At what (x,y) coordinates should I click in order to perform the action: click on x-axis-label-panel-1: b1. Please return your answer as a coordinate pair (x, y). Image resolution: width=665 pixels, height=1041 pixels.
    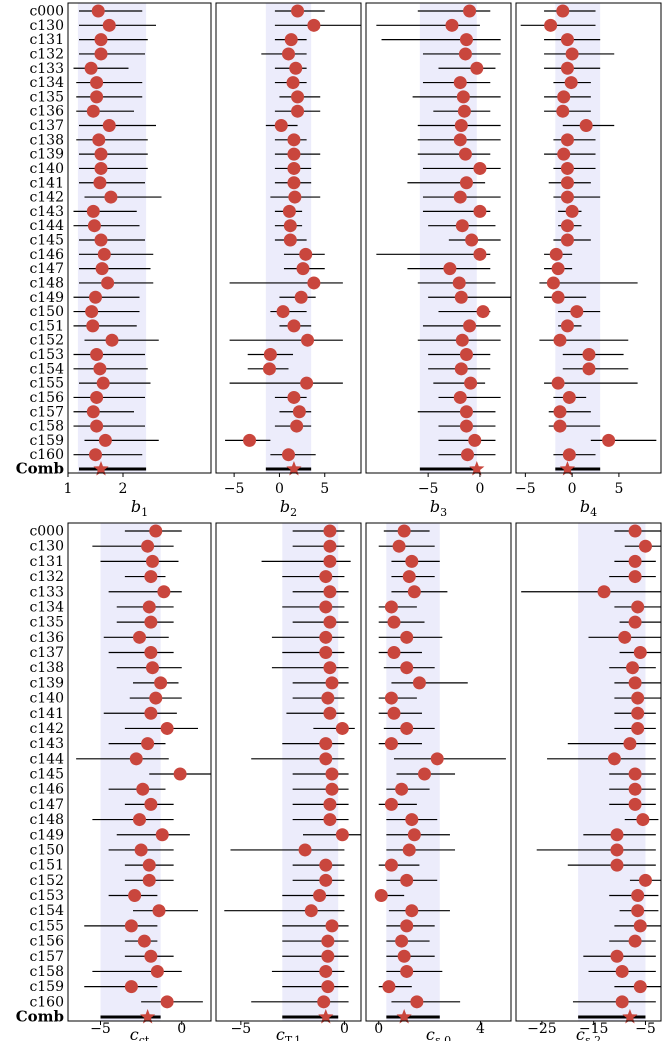
    Looking at the image, I should click on (139, 508).